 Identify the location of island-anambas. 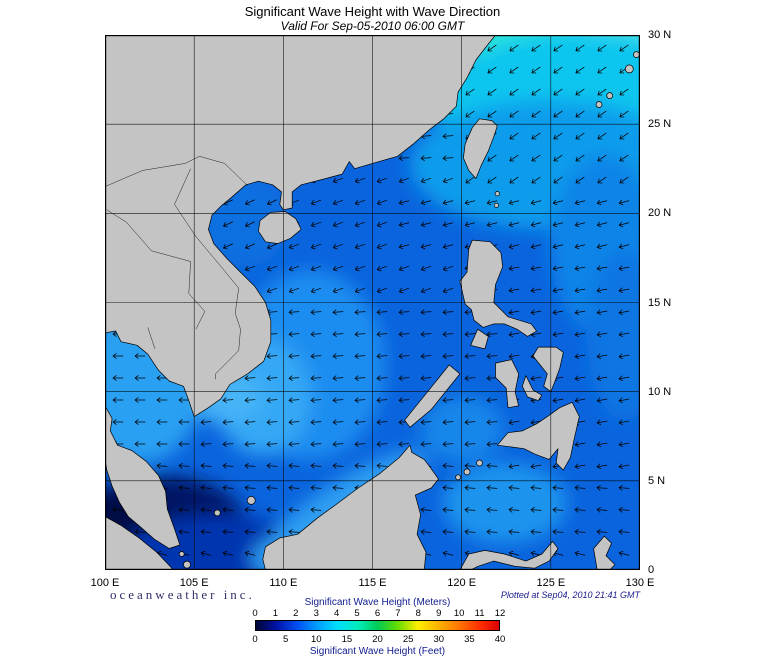
(217, 513).